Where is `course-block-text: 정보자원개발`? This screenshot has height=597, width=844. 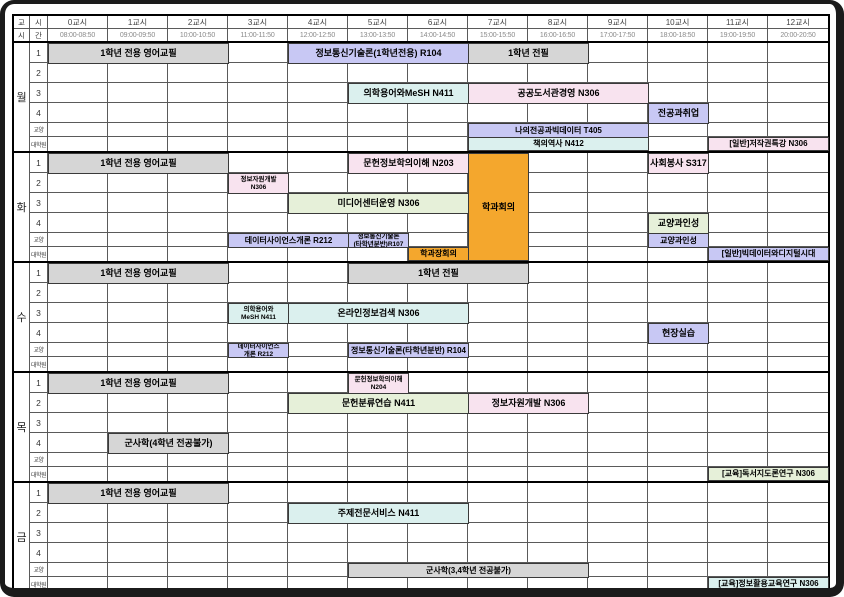 course-block-text: 정보자원개발 is located at coordinates (258, 179).